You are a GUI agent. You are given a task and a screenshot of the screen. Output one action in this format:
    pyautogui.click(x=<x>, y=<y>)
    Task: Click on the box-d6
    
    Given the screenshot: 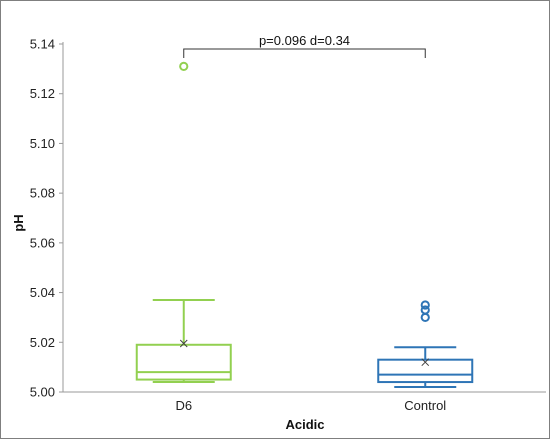 What is the action you would take?
    pyautogui.click(x=183, y=222)
    